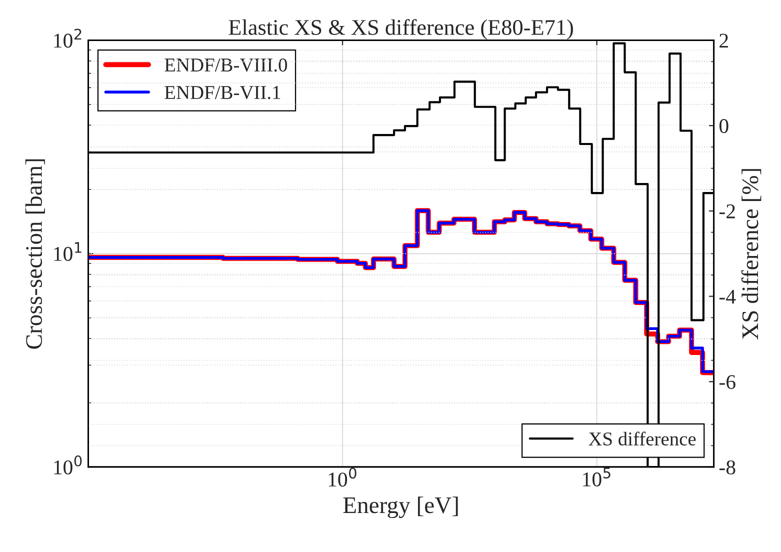 The width and height of the screenshot is (781, 552). What do you see at coordinates (226, 65) in the screenshot?
I see `legend-label: ENDF/B-VIII.0` at bounding box center [226, 65].